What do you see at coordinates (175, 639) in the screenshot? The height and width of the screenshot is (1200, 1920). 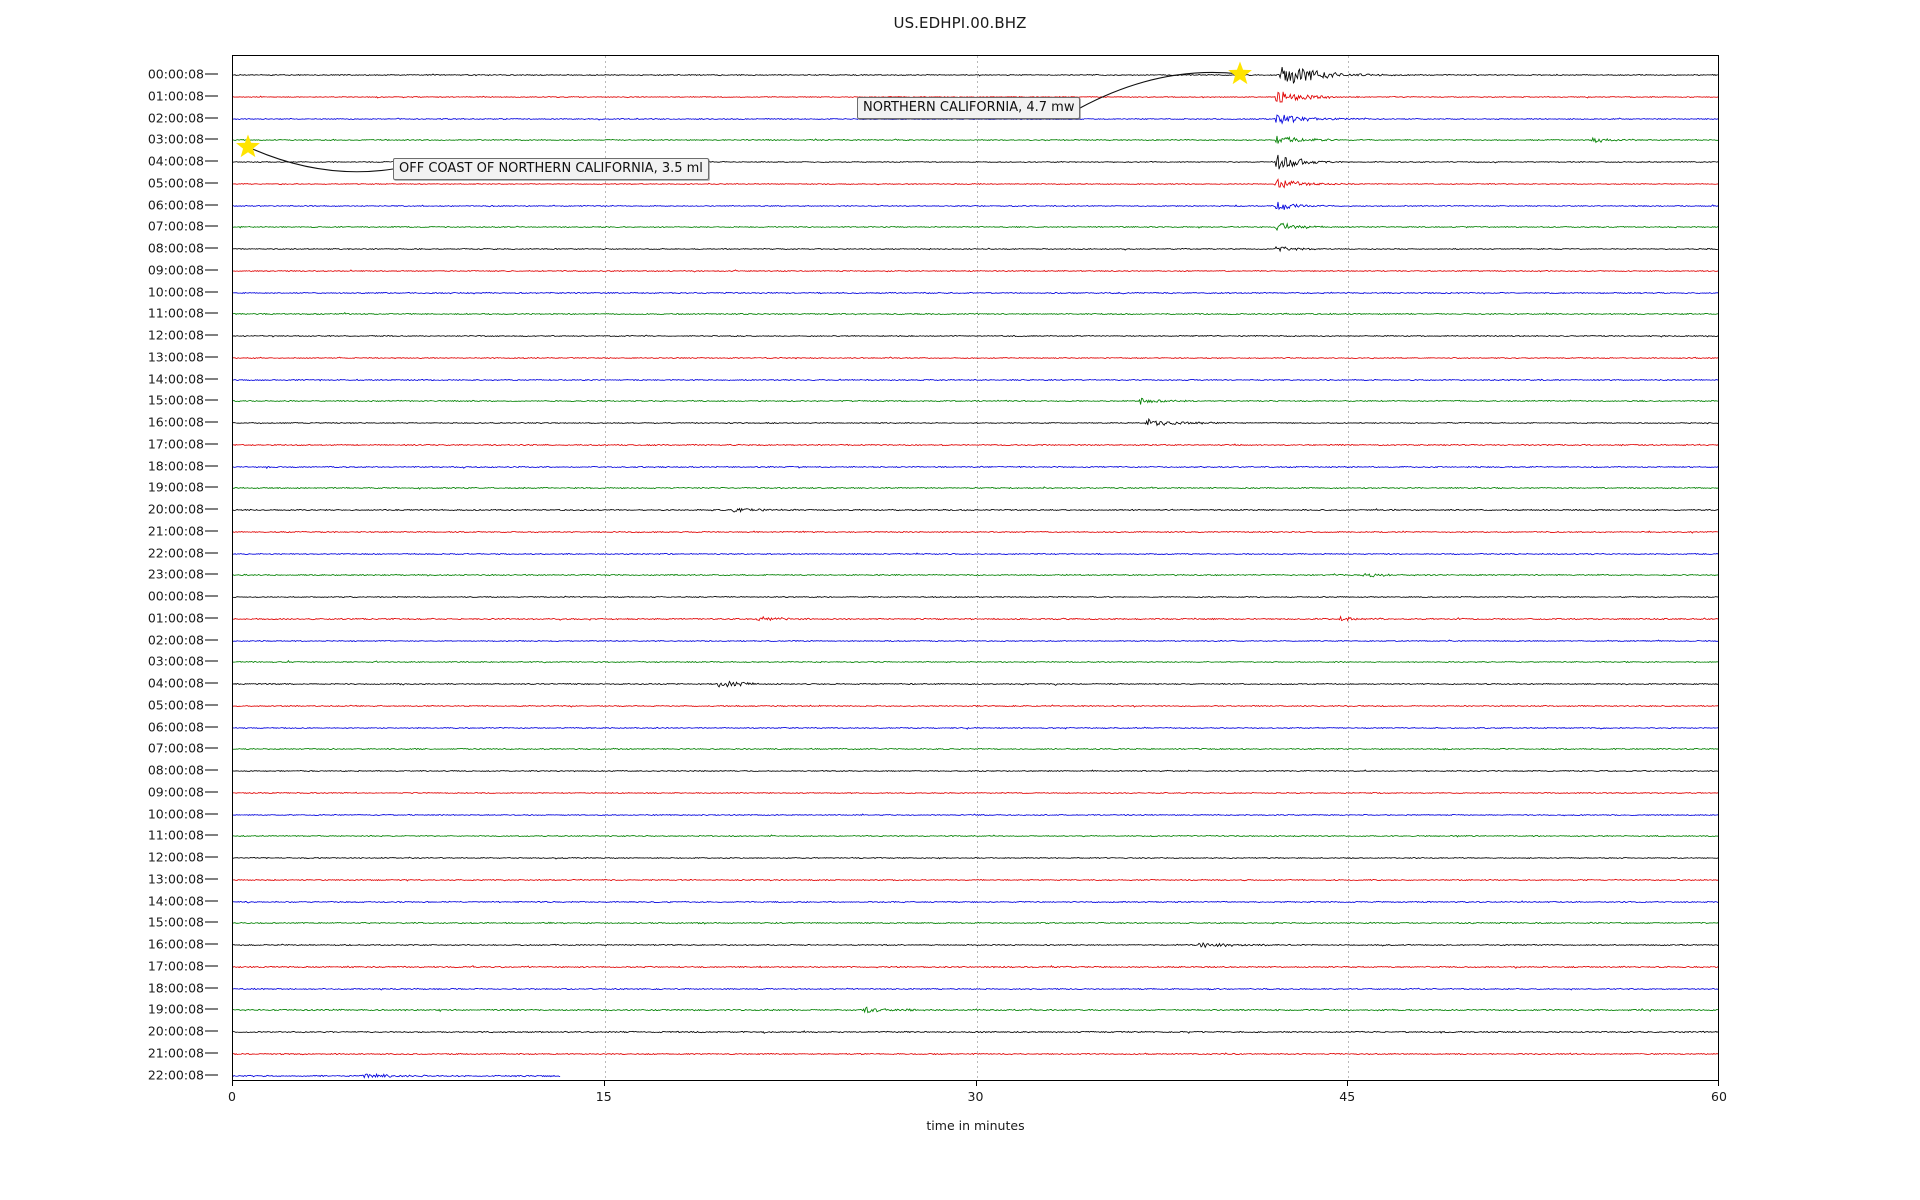 I see `y-axis-tick-label: 02:00:08` at bounding box center [175, 639].